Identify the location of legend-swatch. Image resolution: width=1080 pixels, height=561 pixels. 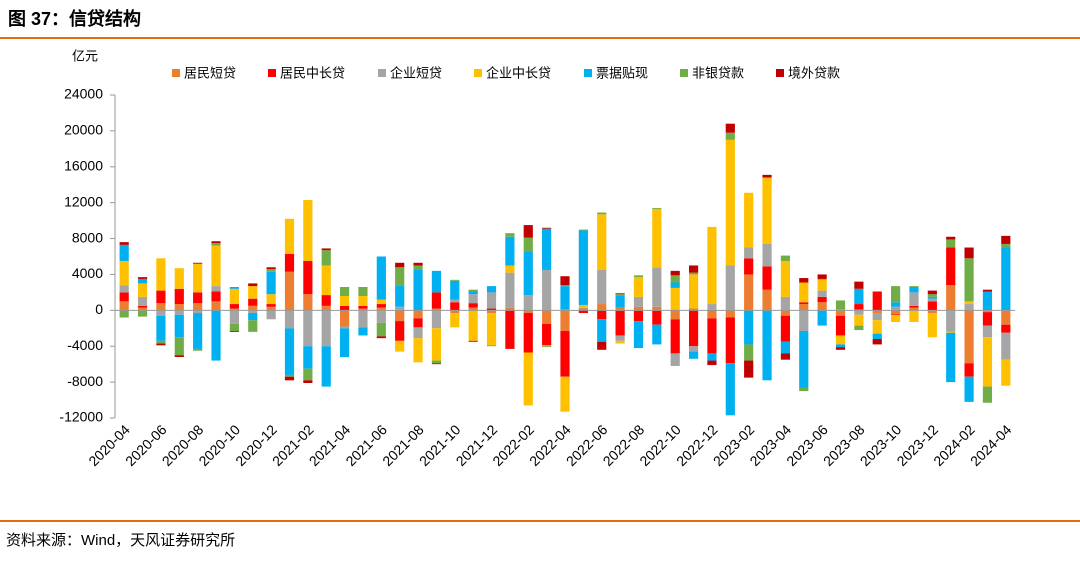
(382, 73).